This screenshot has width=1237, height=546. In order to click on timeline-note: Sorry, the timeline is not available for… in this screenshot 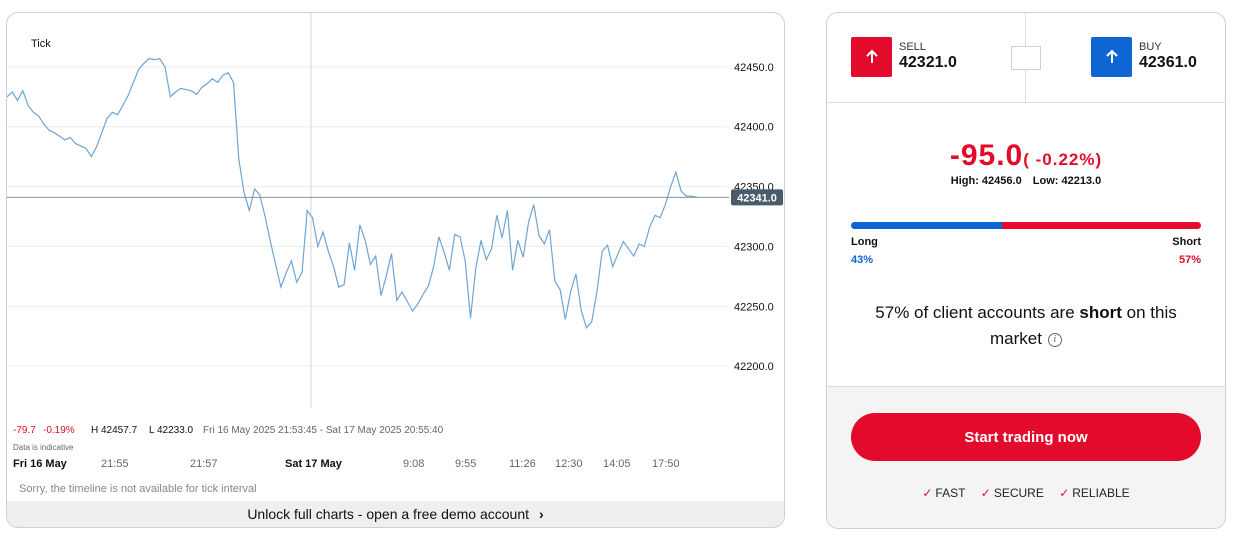, I will do `click(138, 489)`.